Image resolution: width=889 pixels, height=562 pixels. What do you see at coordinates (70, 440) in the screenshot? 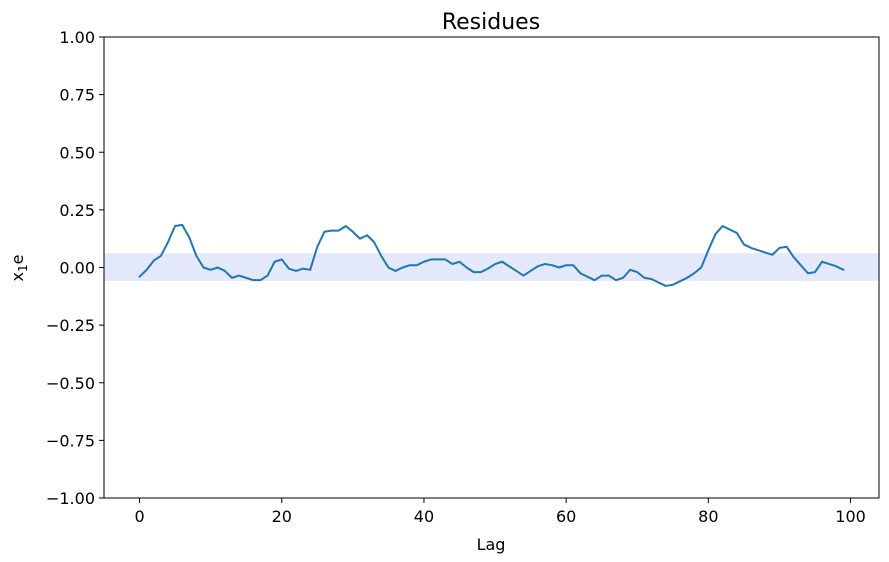
I see `y-tick-label: −0.75` at bounding box center [70, 440].